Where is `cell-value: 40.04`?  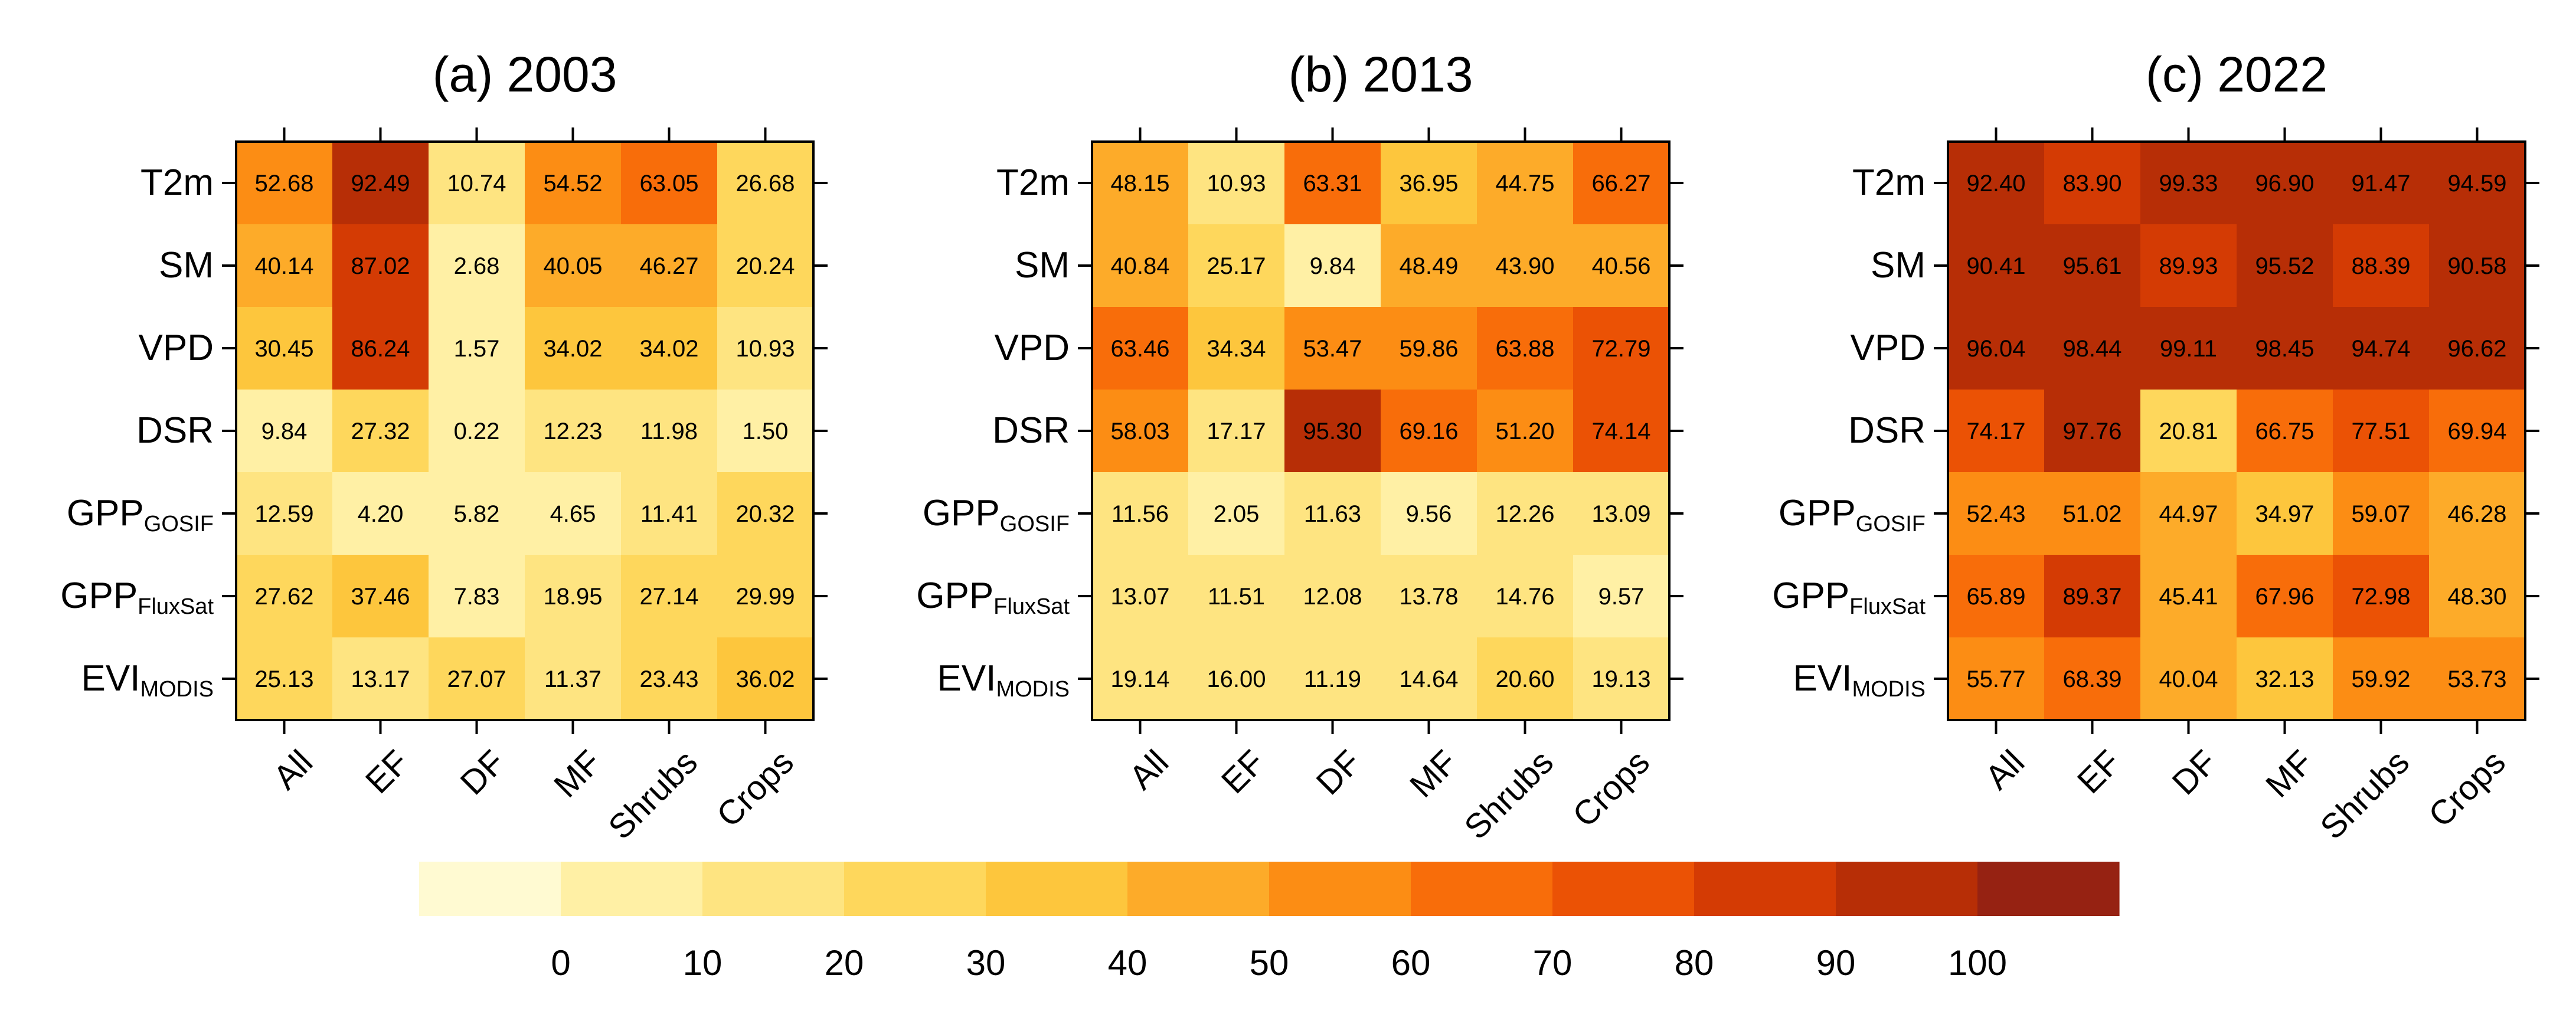 cell-value: 40.04 is located at coordinates (2188, 679).